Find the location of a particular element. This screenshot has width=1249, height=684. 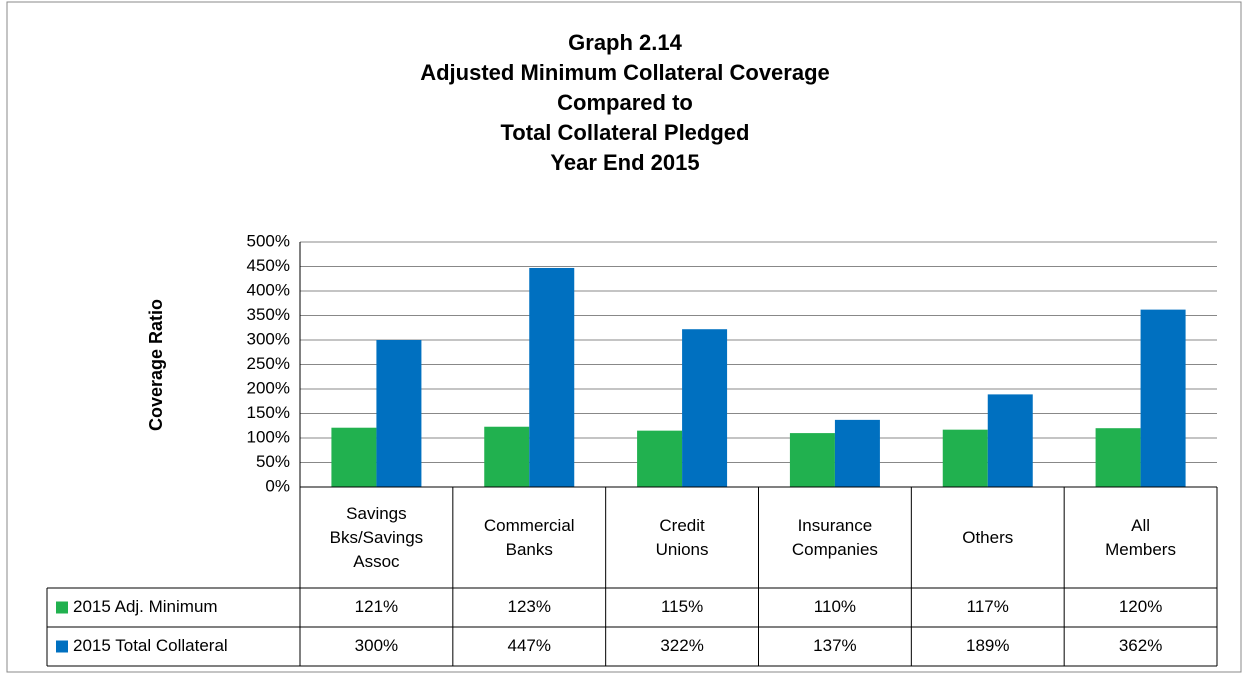

data-table-value: 362% is located at coordinates (1140, 645).